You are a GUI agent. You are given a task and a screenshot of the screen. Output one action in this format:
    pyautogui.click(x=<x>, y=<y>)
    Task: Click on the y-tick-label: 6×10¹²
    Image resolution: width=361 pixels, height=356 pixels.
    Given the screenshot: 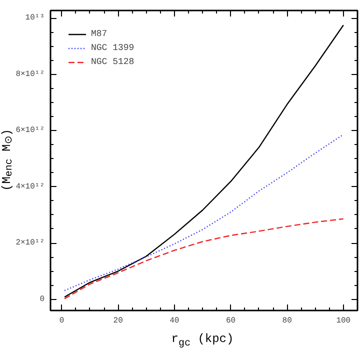 What is the action you would take?
    pyautogui.click(x=30, y=131)
    